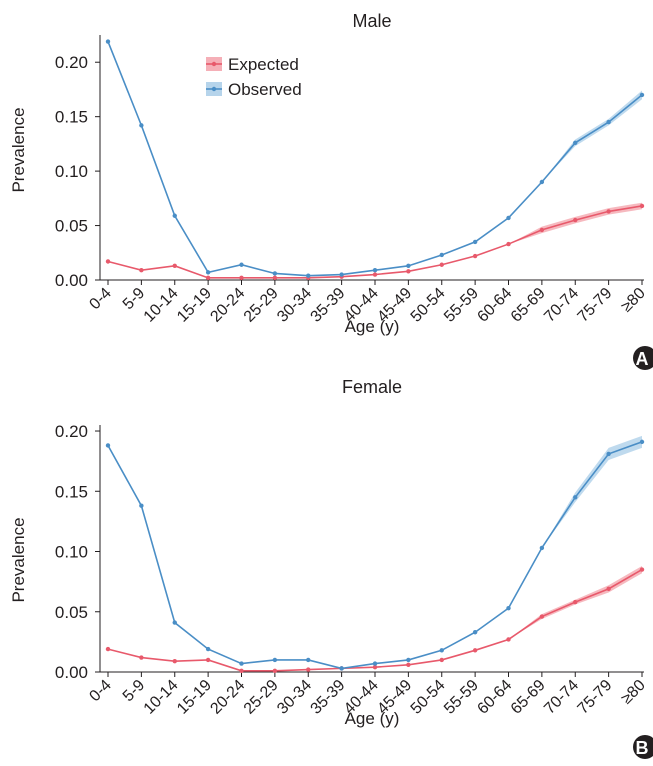  I want to click on legend-label-observed: Observed, so click(265, 89).